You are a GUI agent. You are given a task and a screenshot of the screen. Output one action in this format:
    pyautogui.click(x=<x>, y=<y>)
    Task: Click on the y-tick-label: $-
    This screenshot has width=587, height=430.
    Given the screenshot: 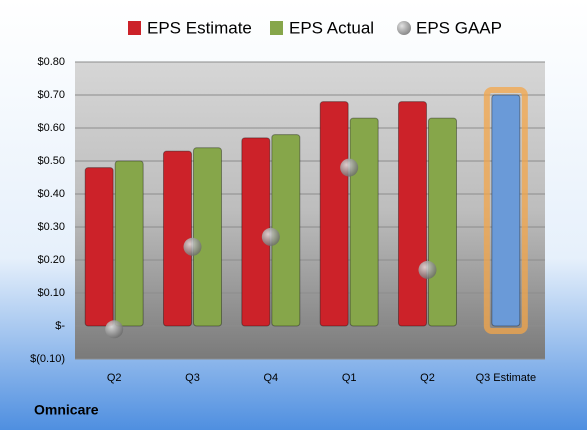 What is the action you would take?
    pyautogui.click(x=60, y=326)
    